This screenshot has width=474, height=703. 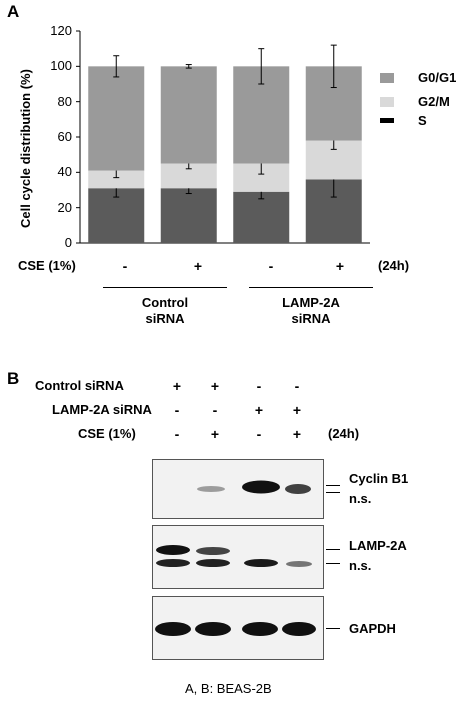 I want to click on legend-label-g2m: G2/M, so click(x=434, y=101).